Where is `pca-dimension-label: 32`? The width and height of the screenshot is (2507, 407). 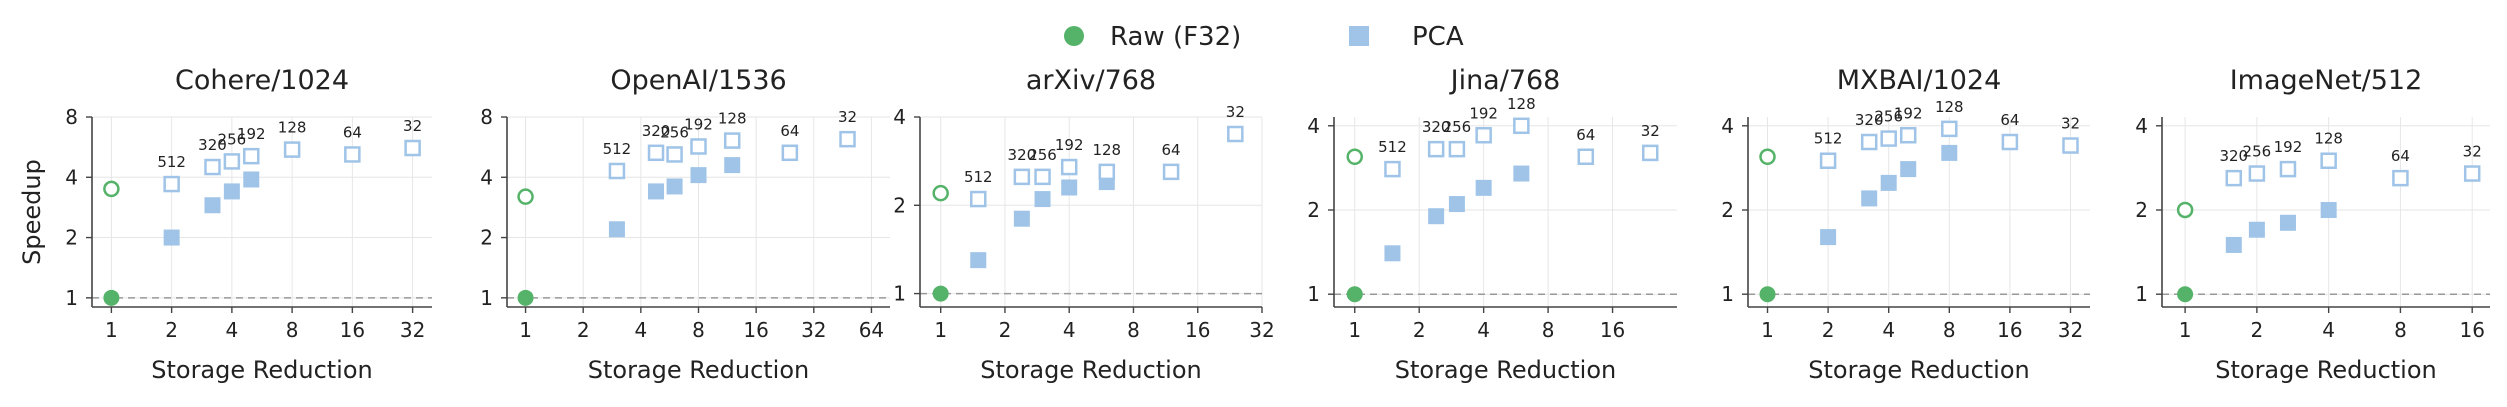 pca-dimension-label: 32 is located at coordinates (2472, 152).